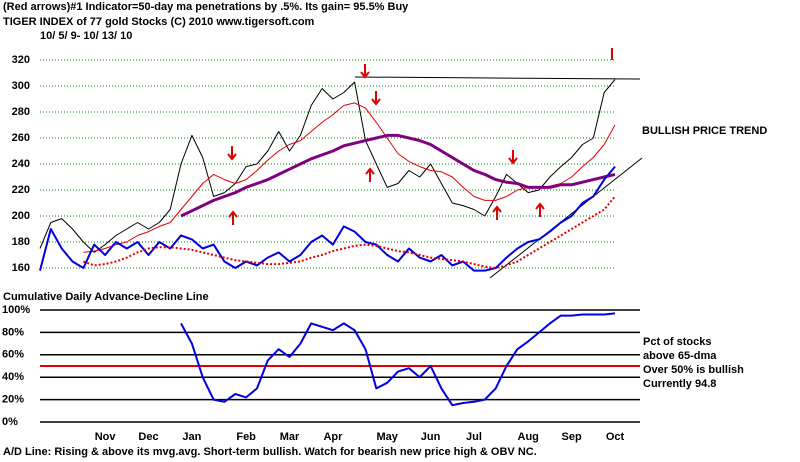 This screenshot has width=800, height=462. Describe the element at coordinates (21, 242) in the screenshot. I see `y-tick-label: 180` at that location.